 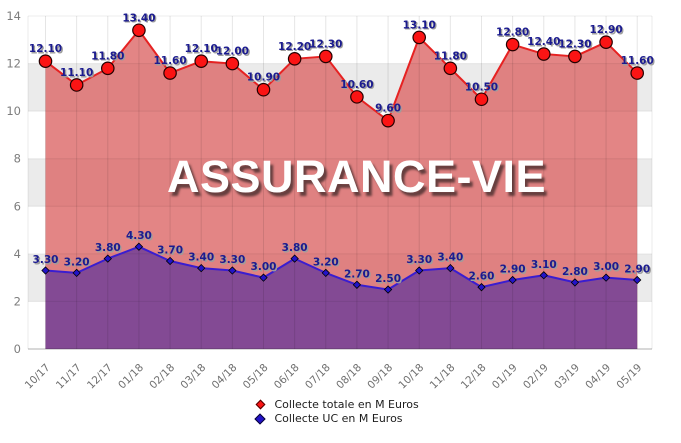 I want to click on svg-text: 2.50, so click(x=389, y=280).